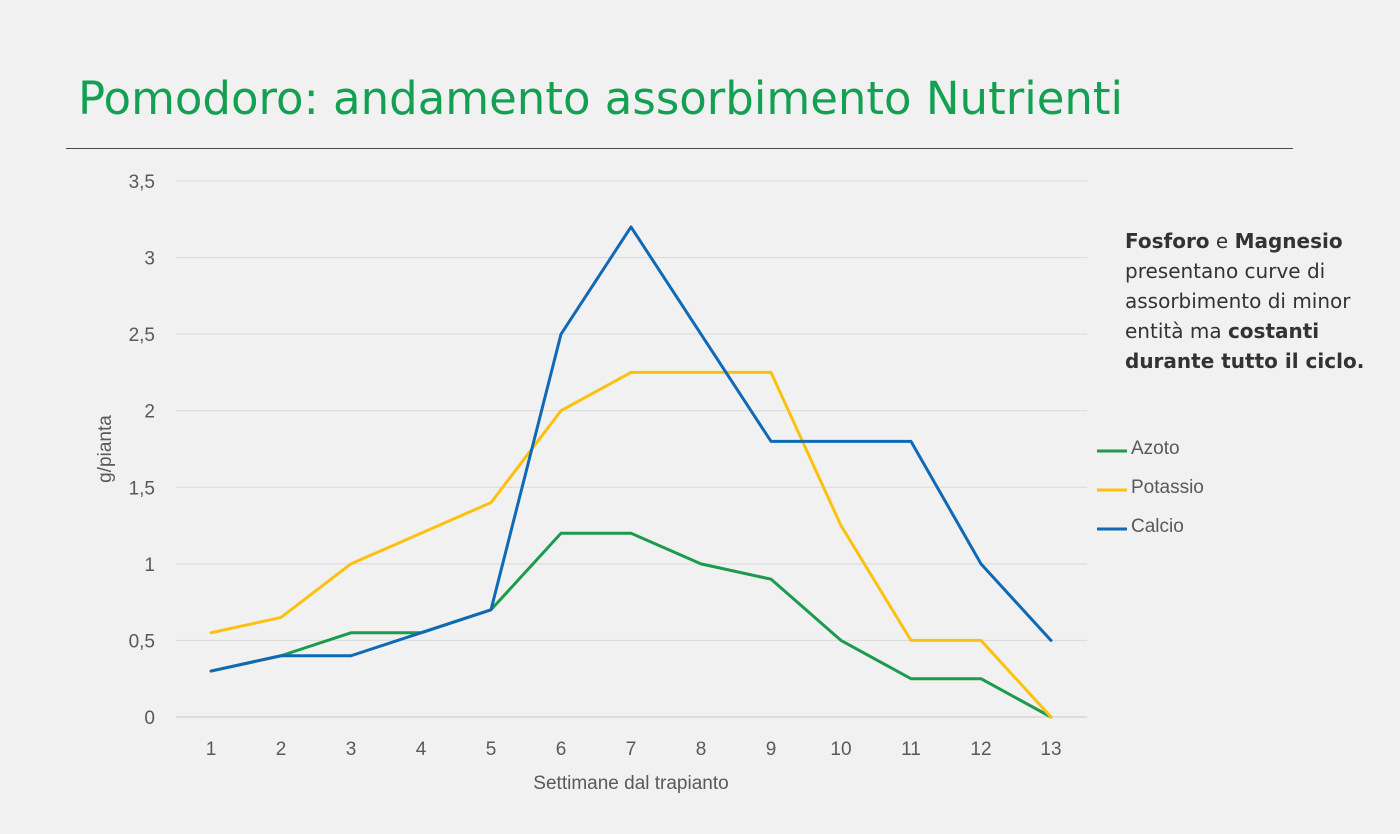 The width and height of the screenshot is (1400, 834). I want to click on x-tick-label: 5, so click(491, 749).